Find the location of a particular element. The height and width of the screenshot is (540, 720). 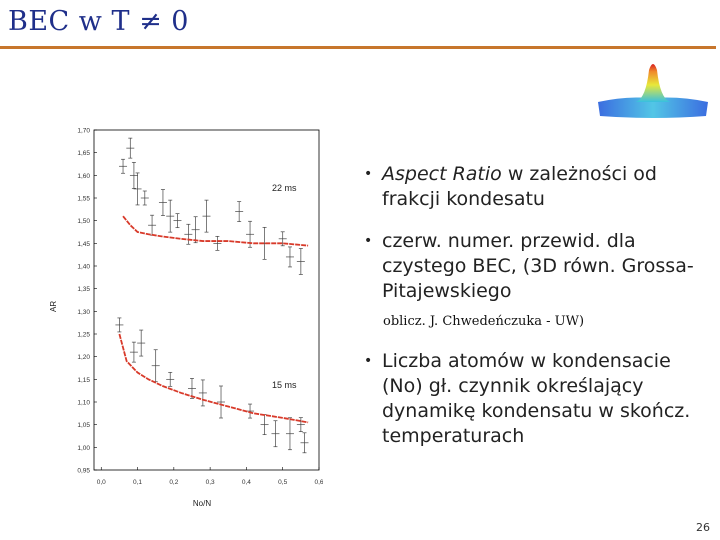

y-tick-label: 1,10 is located at coordinates (83, 403).